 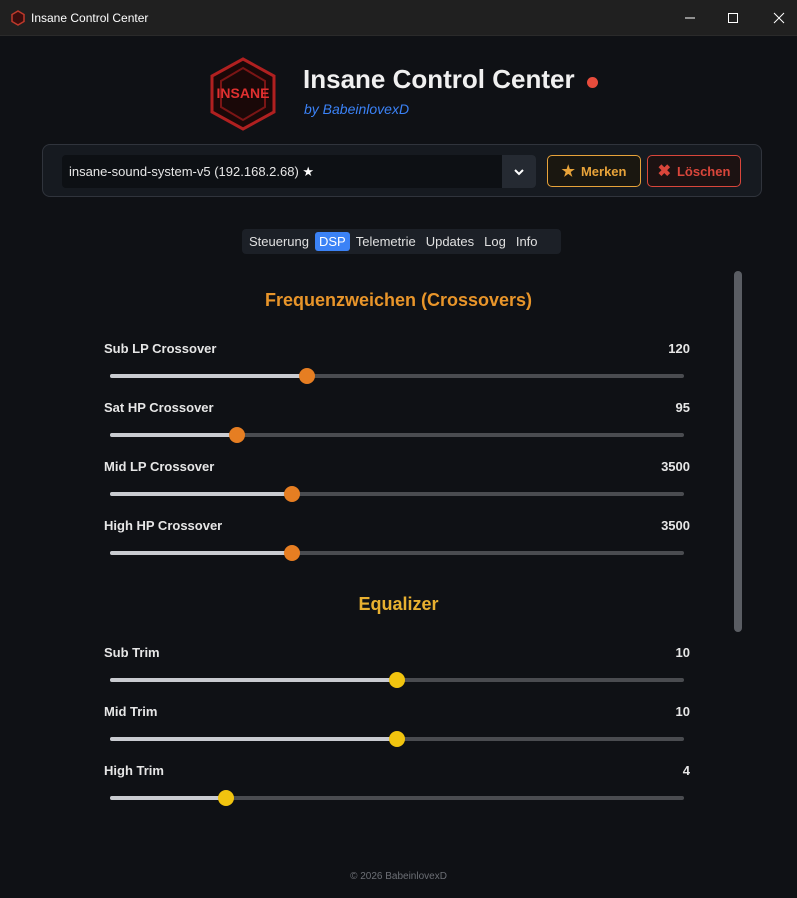 I want to click on x-icon: ✖, so click(x=664, y=171).